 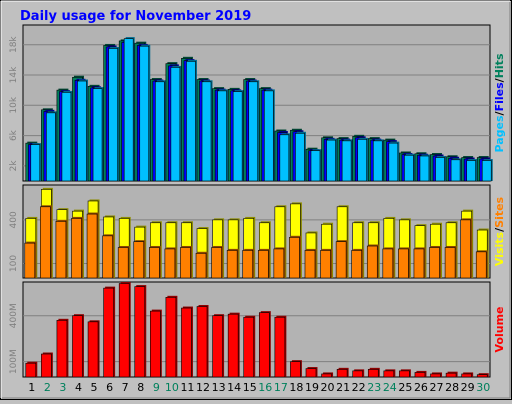 I want to click on tick-label-volume: 400M, so click(x=14, y=315).